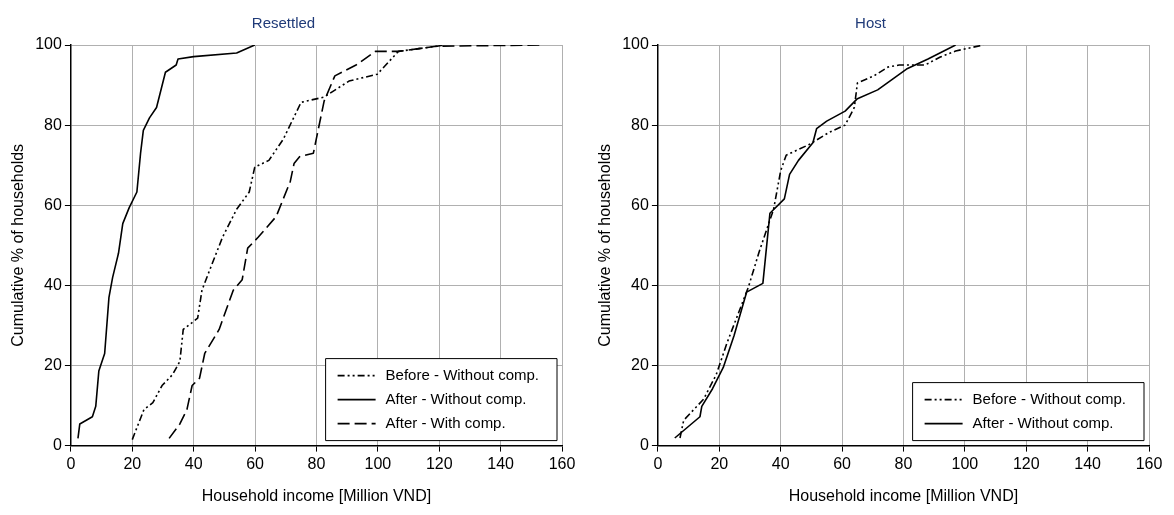 This screenshot has height=515, width=1174. What do you see at coordinates (445, 422) in the screenshot?
I see `legend-label: After - With comp.` at bounding box center [445, 422].